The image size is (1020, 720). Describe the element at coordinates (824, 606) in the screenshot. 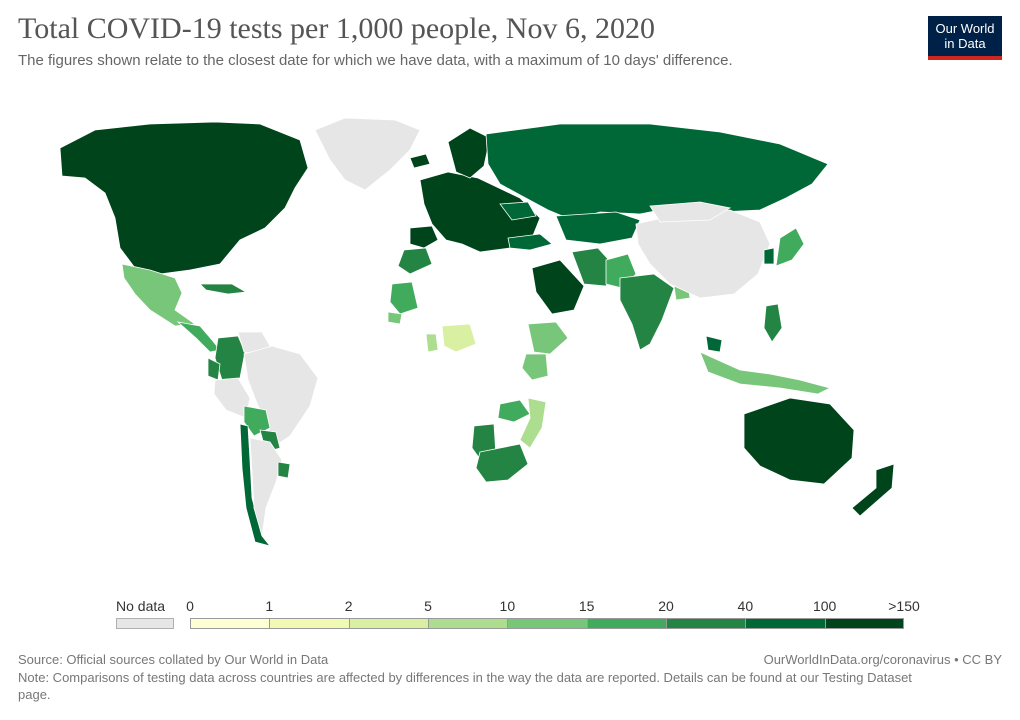

I see `legend-tick-8: 100` at that location.